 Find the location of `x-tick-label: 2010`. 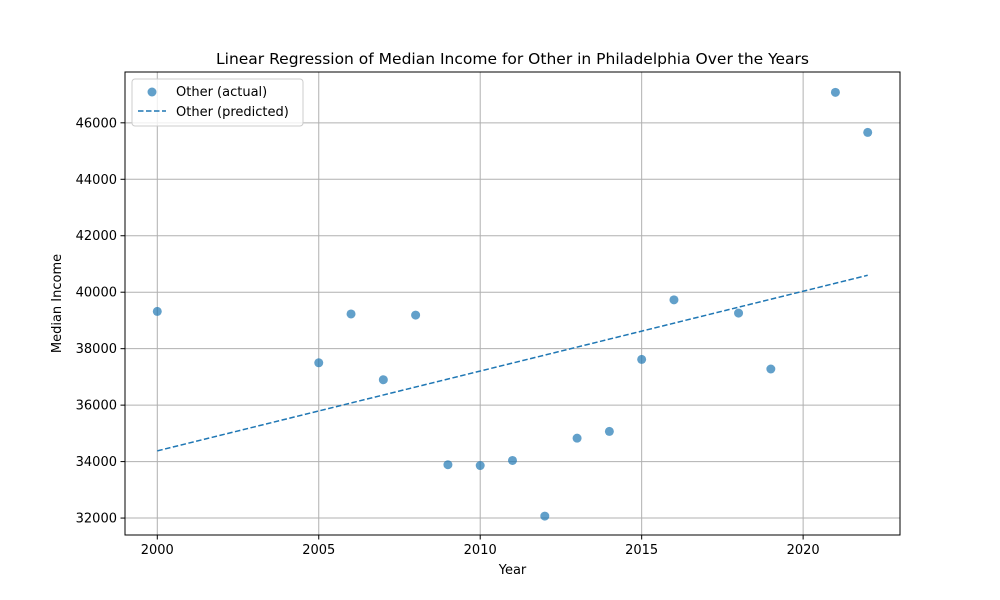

x-tick-label: 2010 is located at coordinates (480, 550).